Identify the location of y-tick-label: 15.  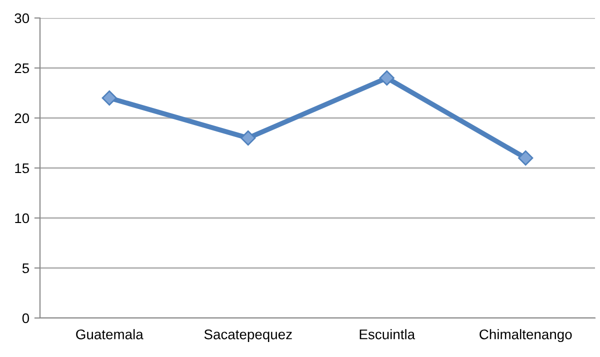
(22, 168).